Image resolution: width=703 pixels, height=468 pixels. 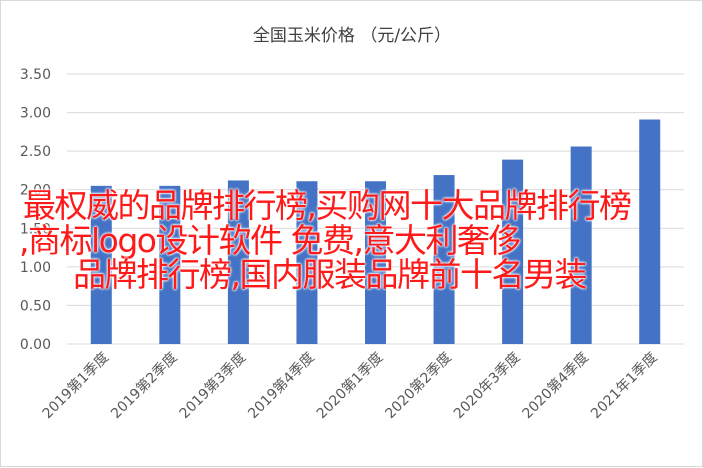 What do you see at coordinates (35, 152) in the screenshot?
I see `y-tick-label: 2.50` at bounding box center [35, 152].